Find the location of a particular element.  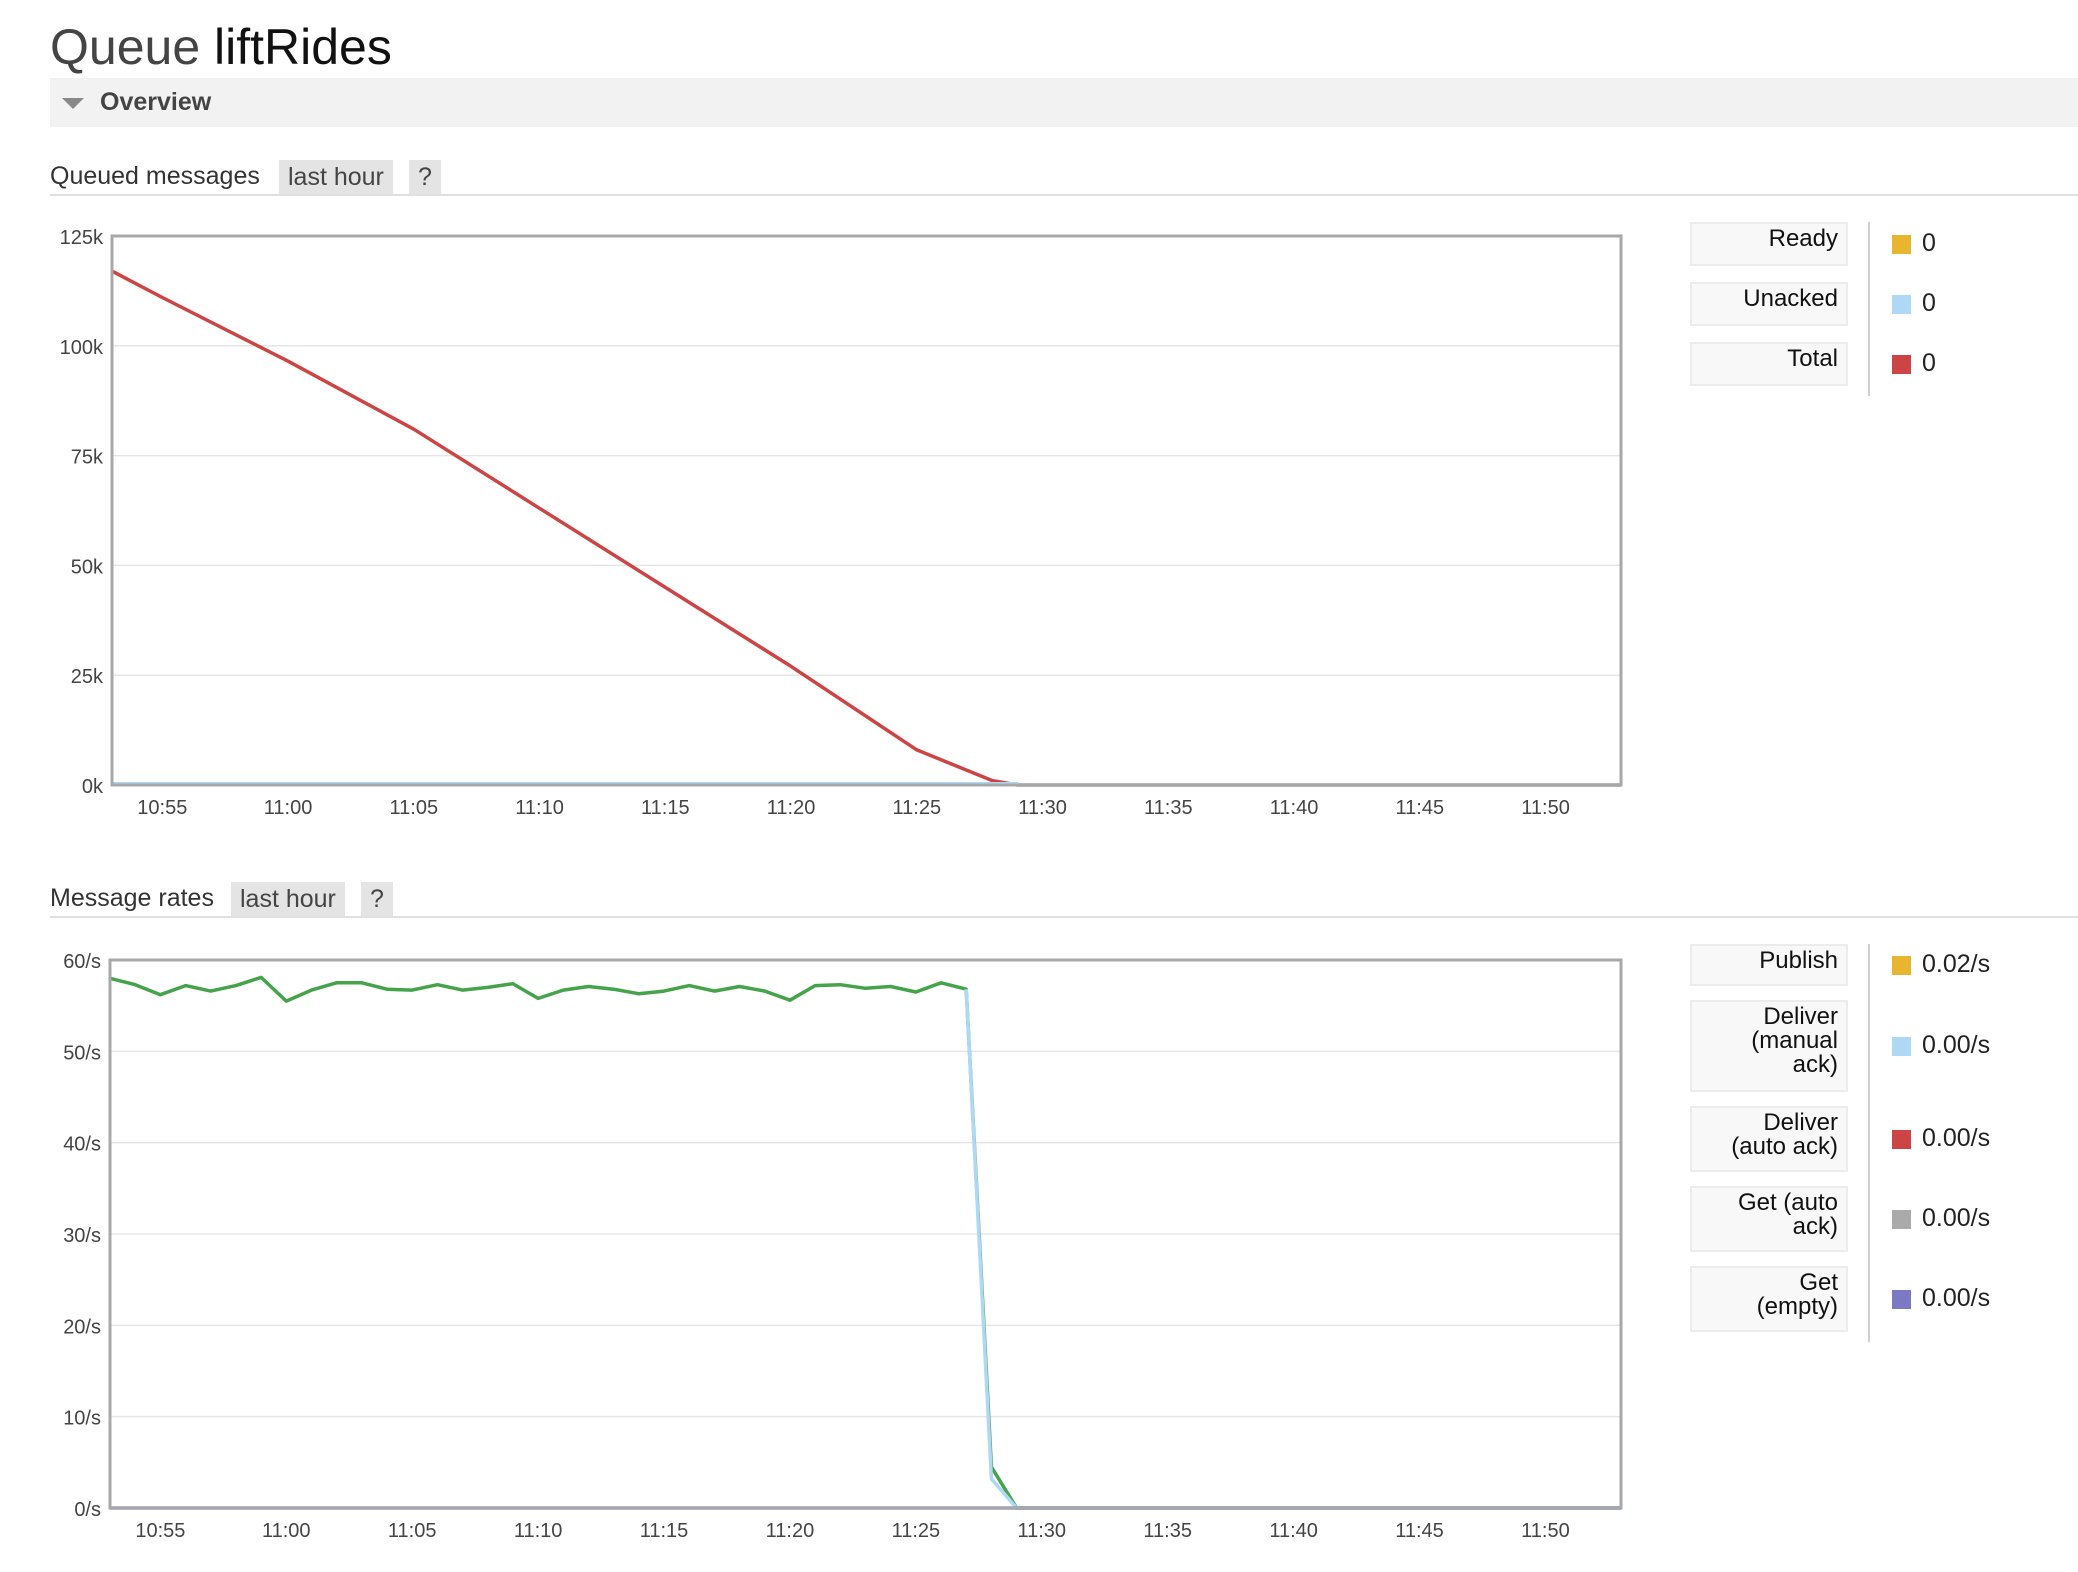

y-tick-label: 75k is located at coordinates (87, 458).